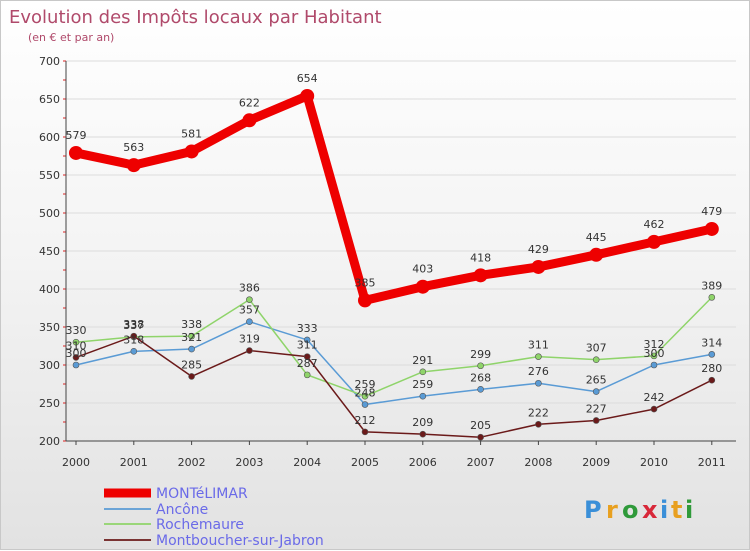 This screenshot has height=551, width=750. I want to click on data-label: 312, so click(654, 344).